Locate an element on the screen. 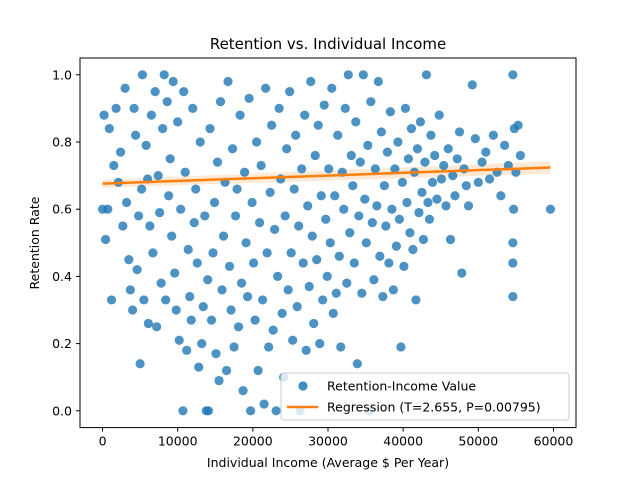 Image resolution: width=640 pixels, height=485 pixels. regression-line-layer is located at coordinates (326, 175).